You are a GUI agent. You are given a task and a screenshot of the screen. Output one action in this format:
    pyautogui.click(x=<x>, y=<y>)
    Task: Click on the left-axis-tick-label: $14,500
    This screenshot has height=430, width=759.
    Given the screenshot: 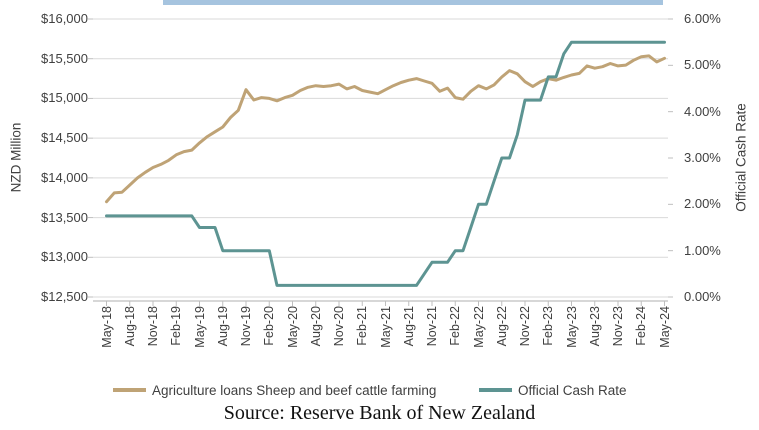 What is the action you would take?
    pyautogui.click(x=64, y=138)
    